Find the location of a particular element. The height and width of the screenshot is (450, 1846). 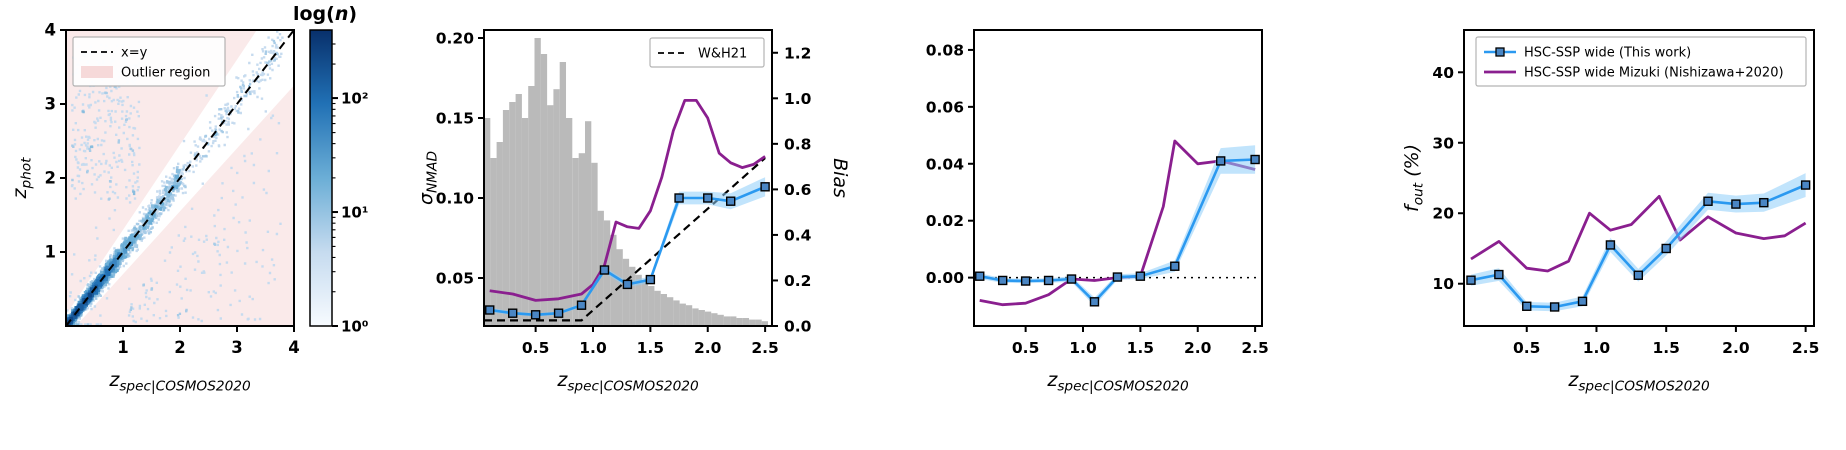

legend-pink-patch is located at coordinates (97, 72).